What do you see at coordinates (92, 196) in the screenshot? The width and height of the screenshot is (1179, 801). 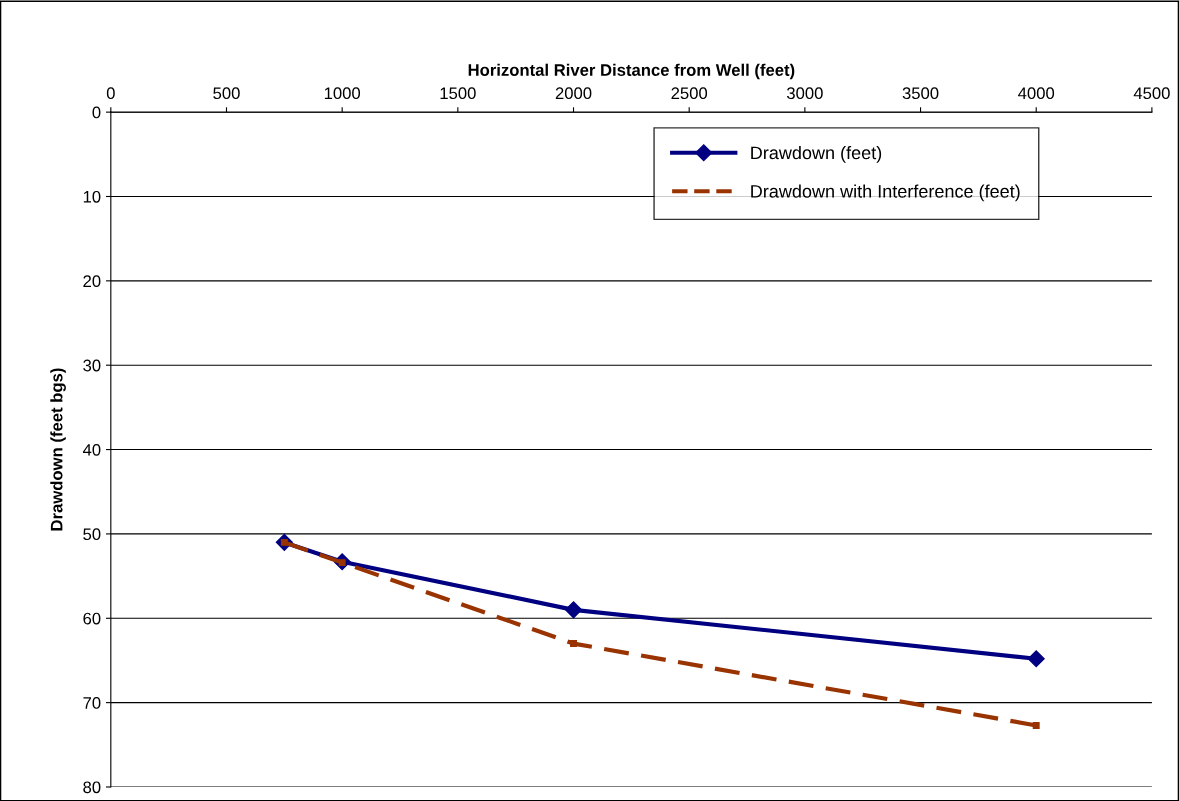 I see `y-tick-label: 10` at bounding box center [92, 196].